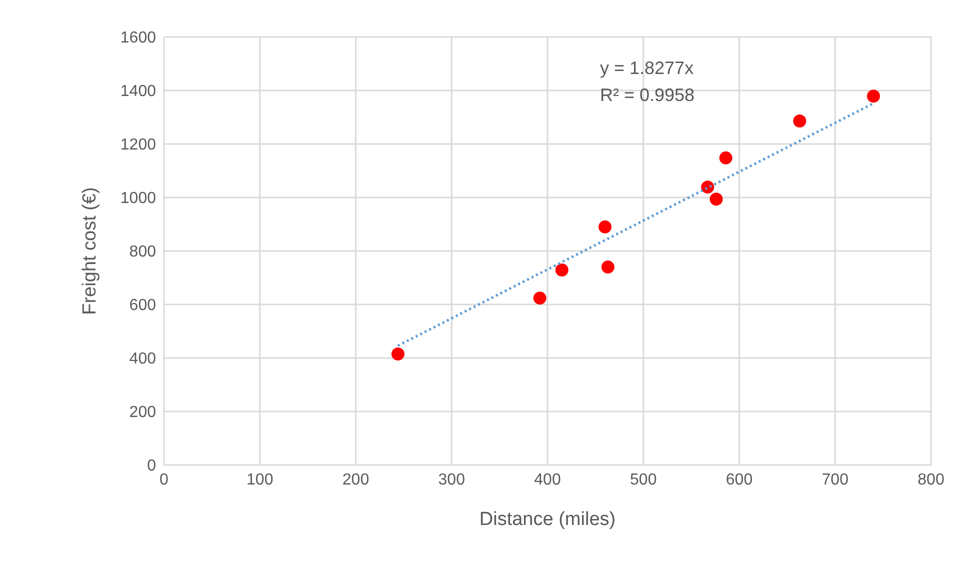 The width and height of the screenshot is (955, 578). Describe the element at coordinates (931, 479) in the screenshot. I see `x-tick-label: 800` at that location.